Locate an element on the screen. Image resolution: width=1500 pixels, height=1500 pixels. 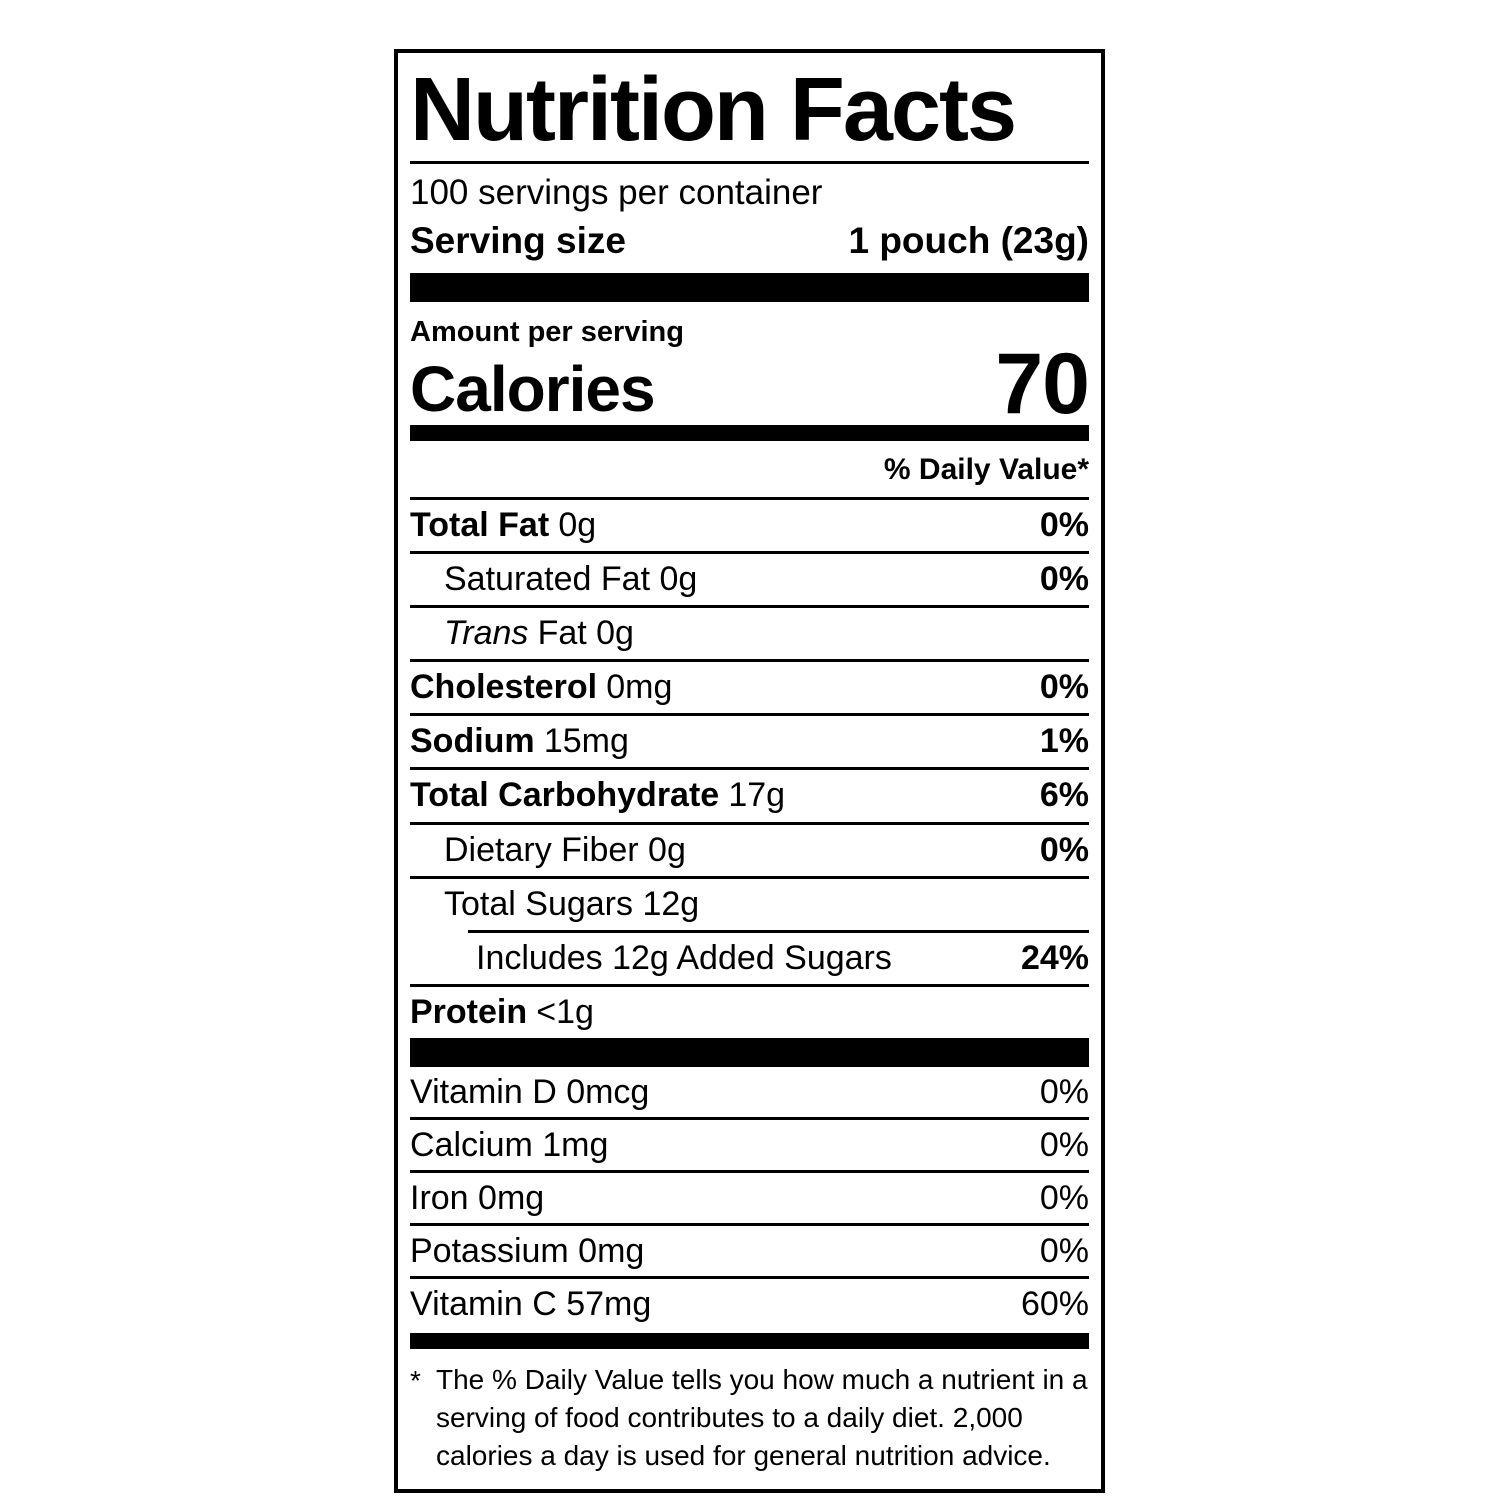
nutrient-name: Protein is located at coordinates (469, 1011).